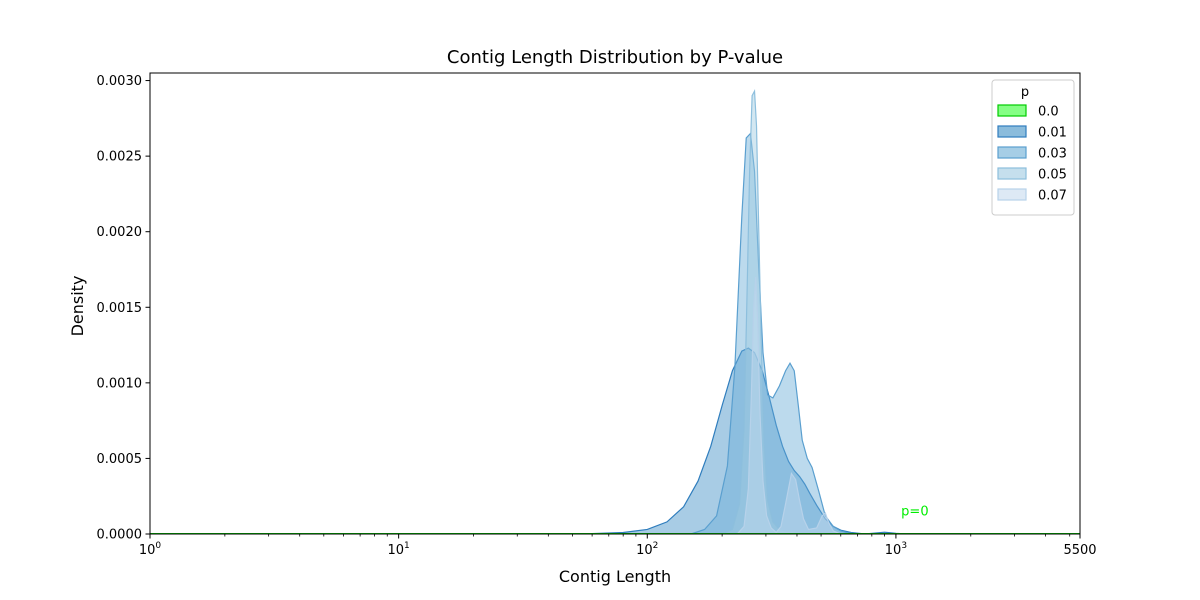 The height and width of the screenshot is (600, 1200). What do you see at coordinates (615, 576) in the screenshot?
I see `x-axis-label: Contig Length` at bounding box center [615, 576].